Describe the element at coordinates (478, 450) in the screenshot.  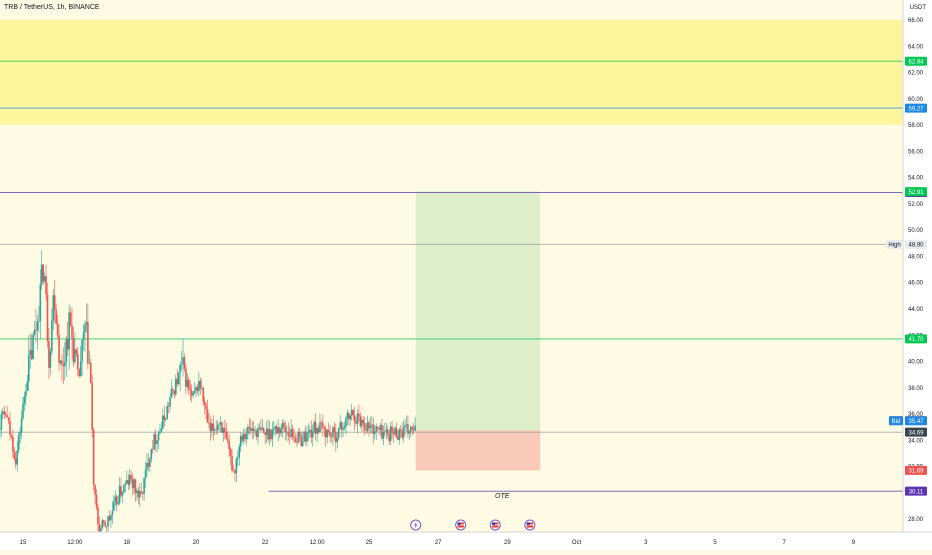
I see `stop-loss-box` at that location.